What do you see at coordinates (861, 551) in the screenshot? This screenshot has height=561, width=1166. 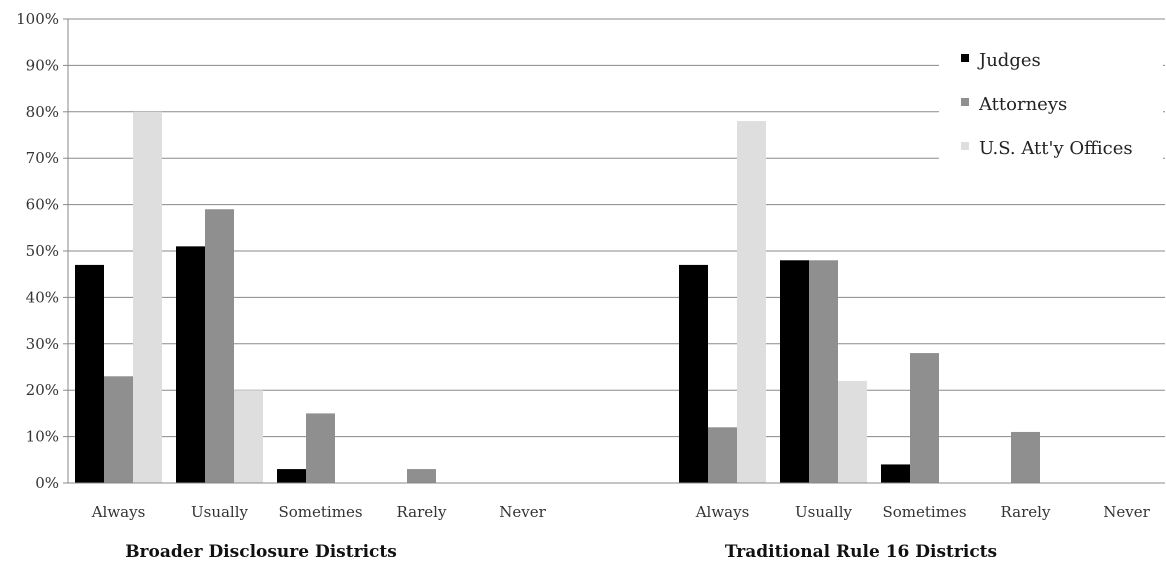 I see `group-label: Traditional Rule 16 Districts` at bounding box center [861, 551].